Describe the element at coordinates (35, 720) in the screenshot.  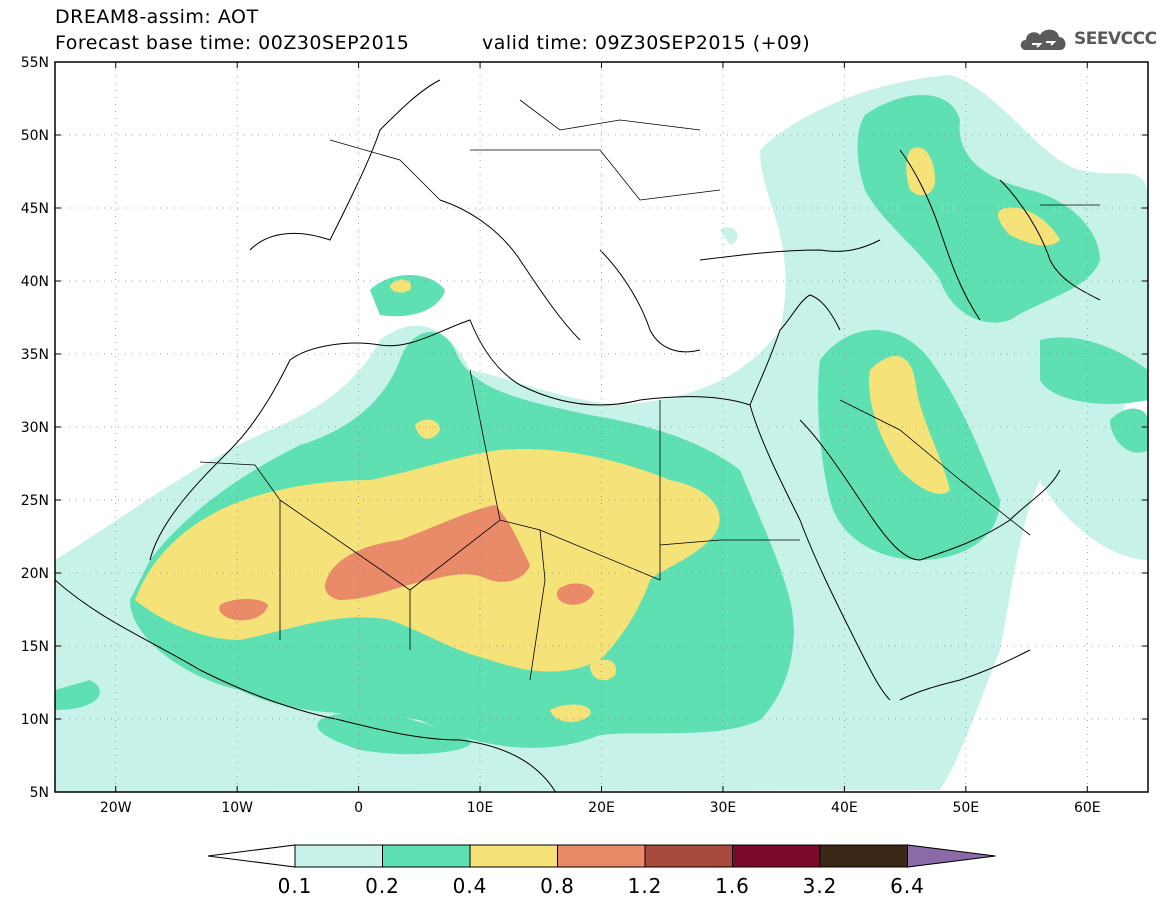
I see `lat-tick-label: 10N` at that location.